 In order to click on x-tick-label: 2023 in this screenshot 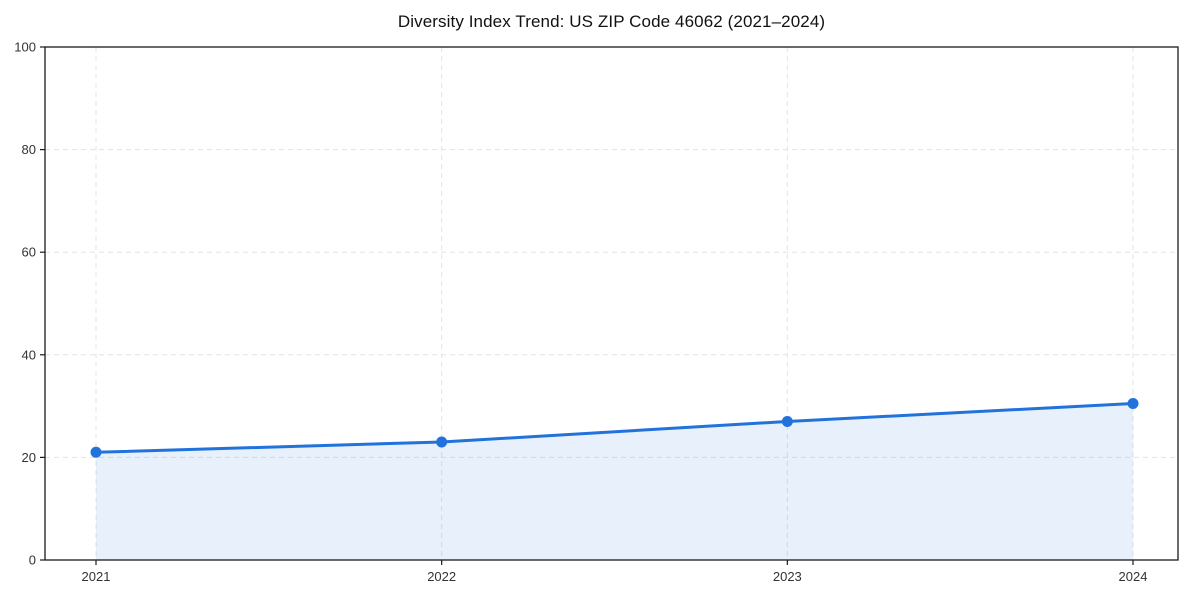, I will do `click(787, 576)`.